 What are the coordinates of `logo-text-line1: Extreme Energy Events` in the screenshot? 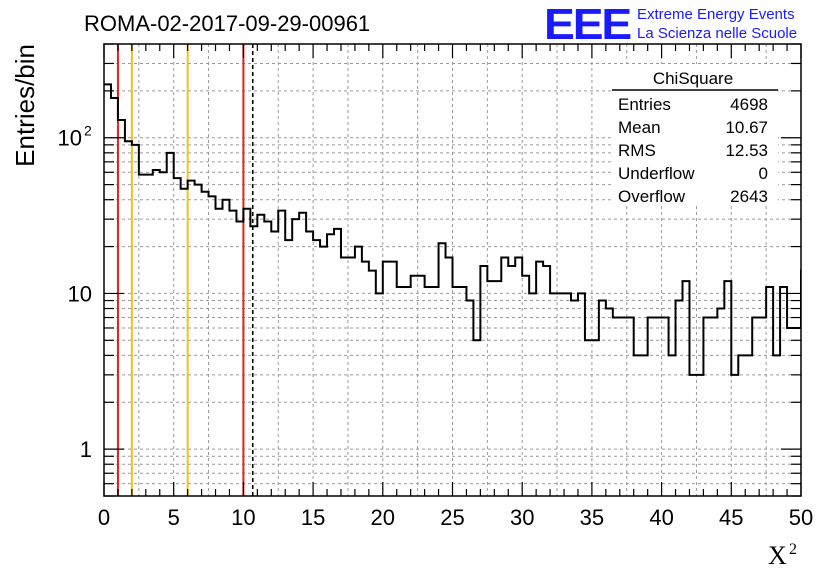 It's located at (716, 14).